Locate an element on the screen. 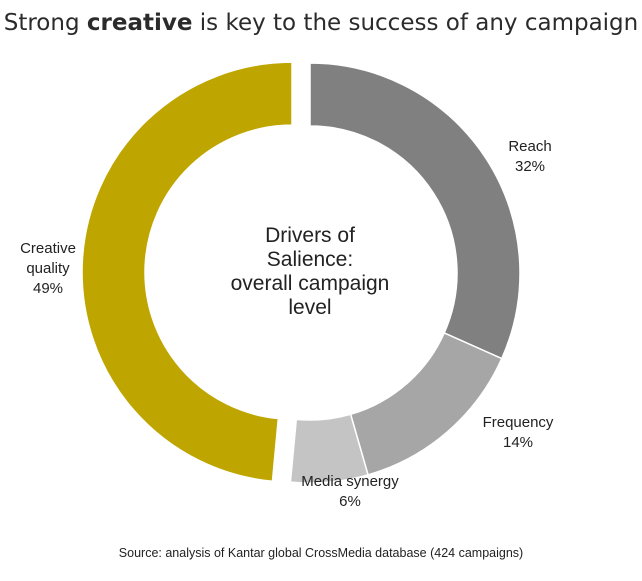 The width and height of the screenshot is (642, 581). label-creative-quality: Creative quality 49% is located at coordinates (48, 269).